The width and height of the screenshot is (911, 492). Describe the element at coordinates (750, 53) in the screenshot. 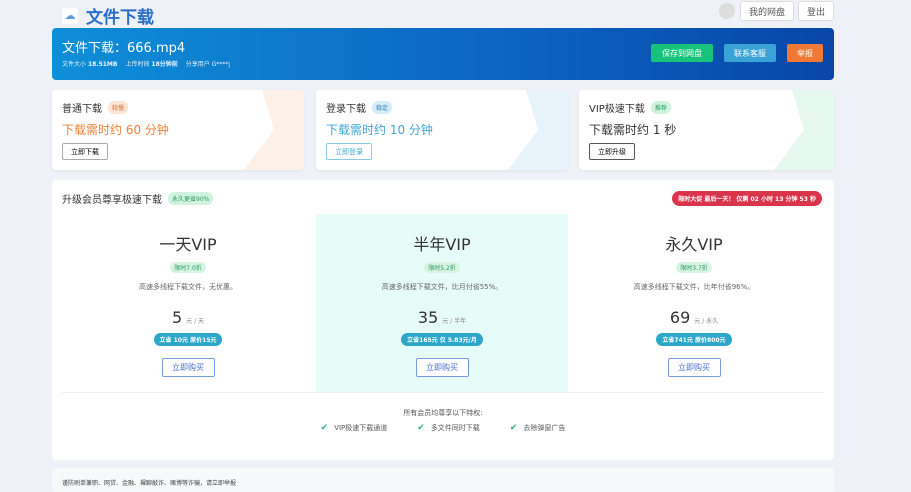

I see `contact-support-button: 联系客服` at that location.